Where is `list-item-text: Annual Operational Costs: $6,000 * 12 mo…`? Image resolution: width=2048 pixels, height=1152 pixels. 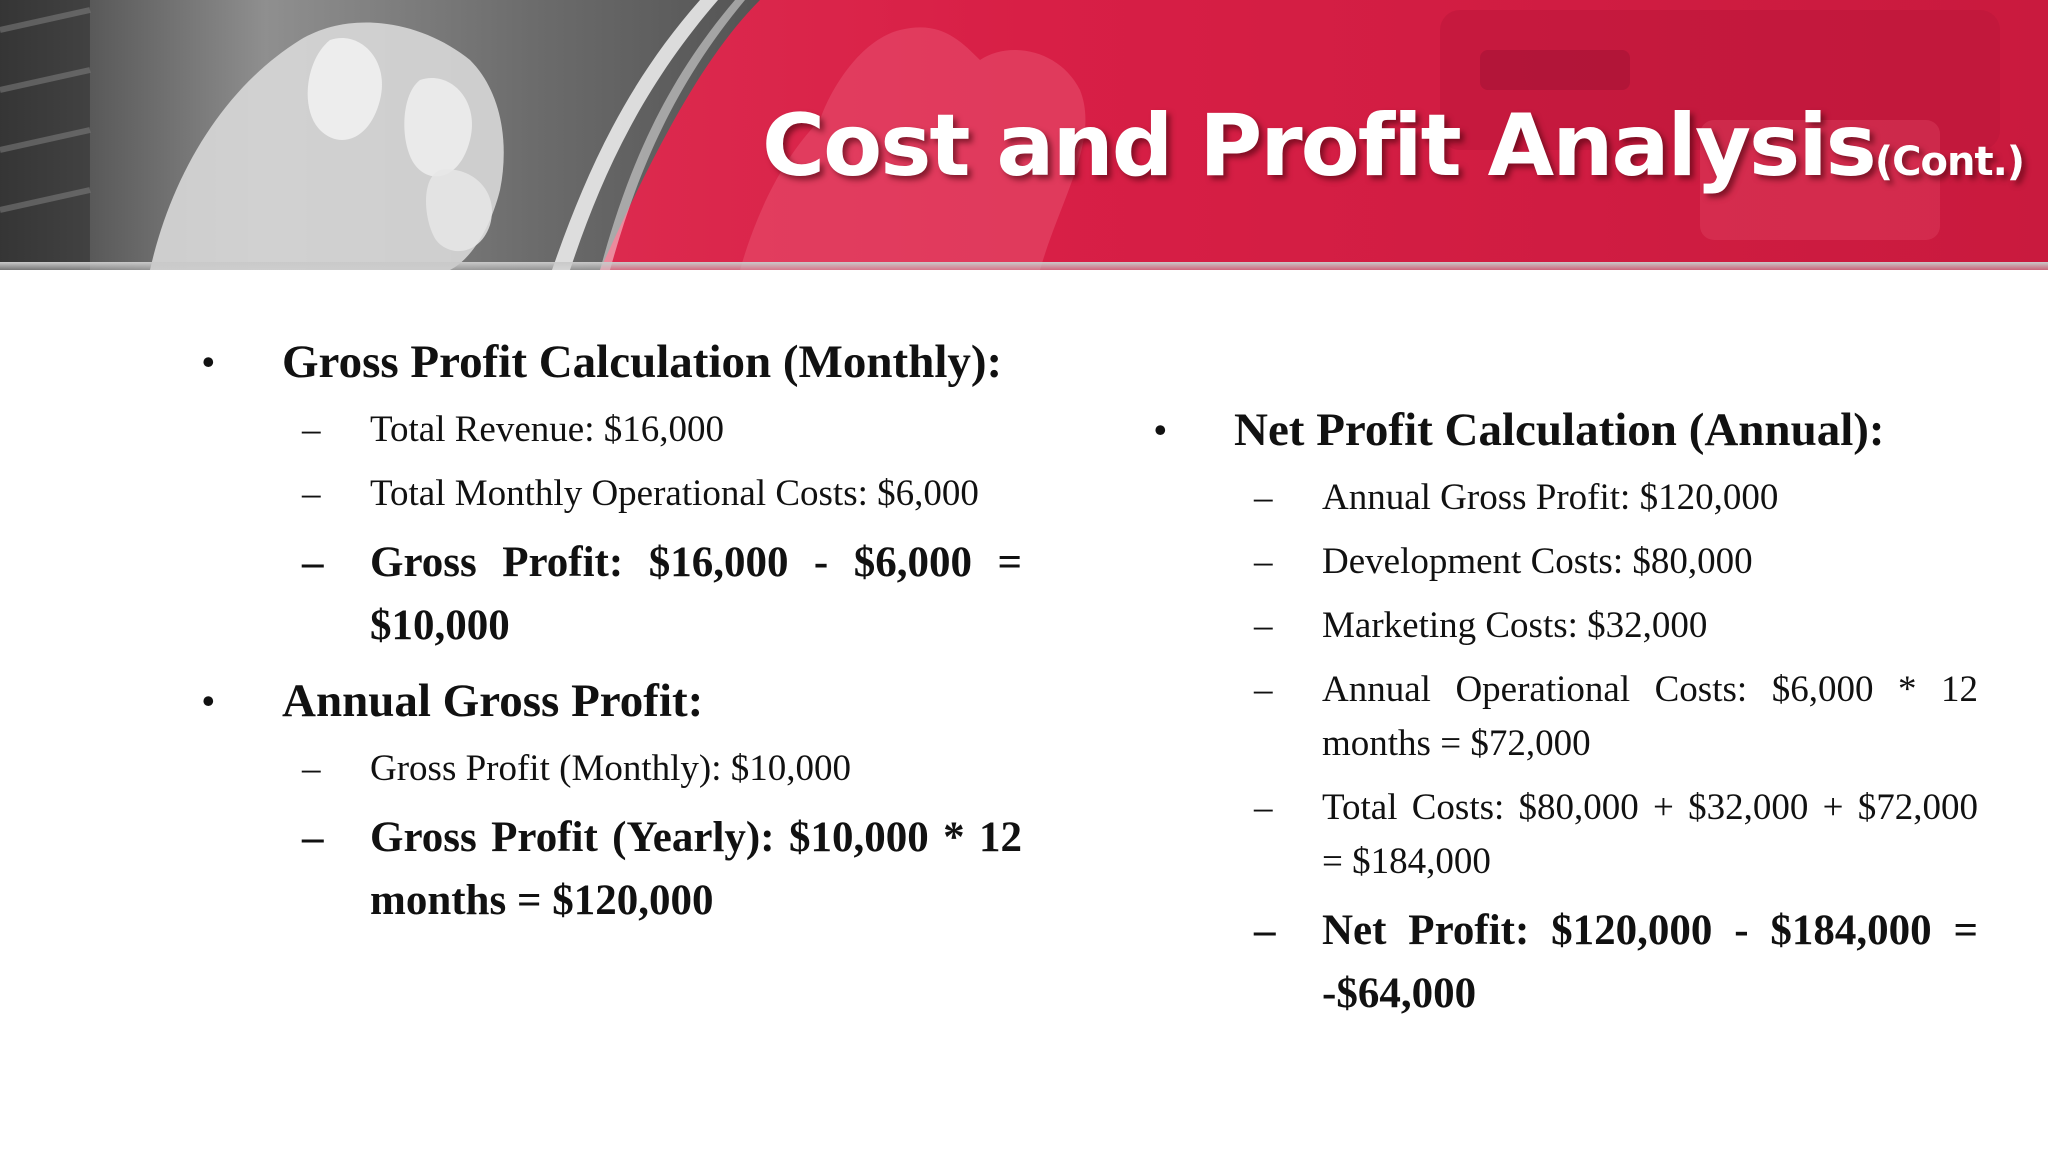
list-item-text: Annual Operational Costs: $6,000 * 12 mo… is located at coordinates (1650, 716).